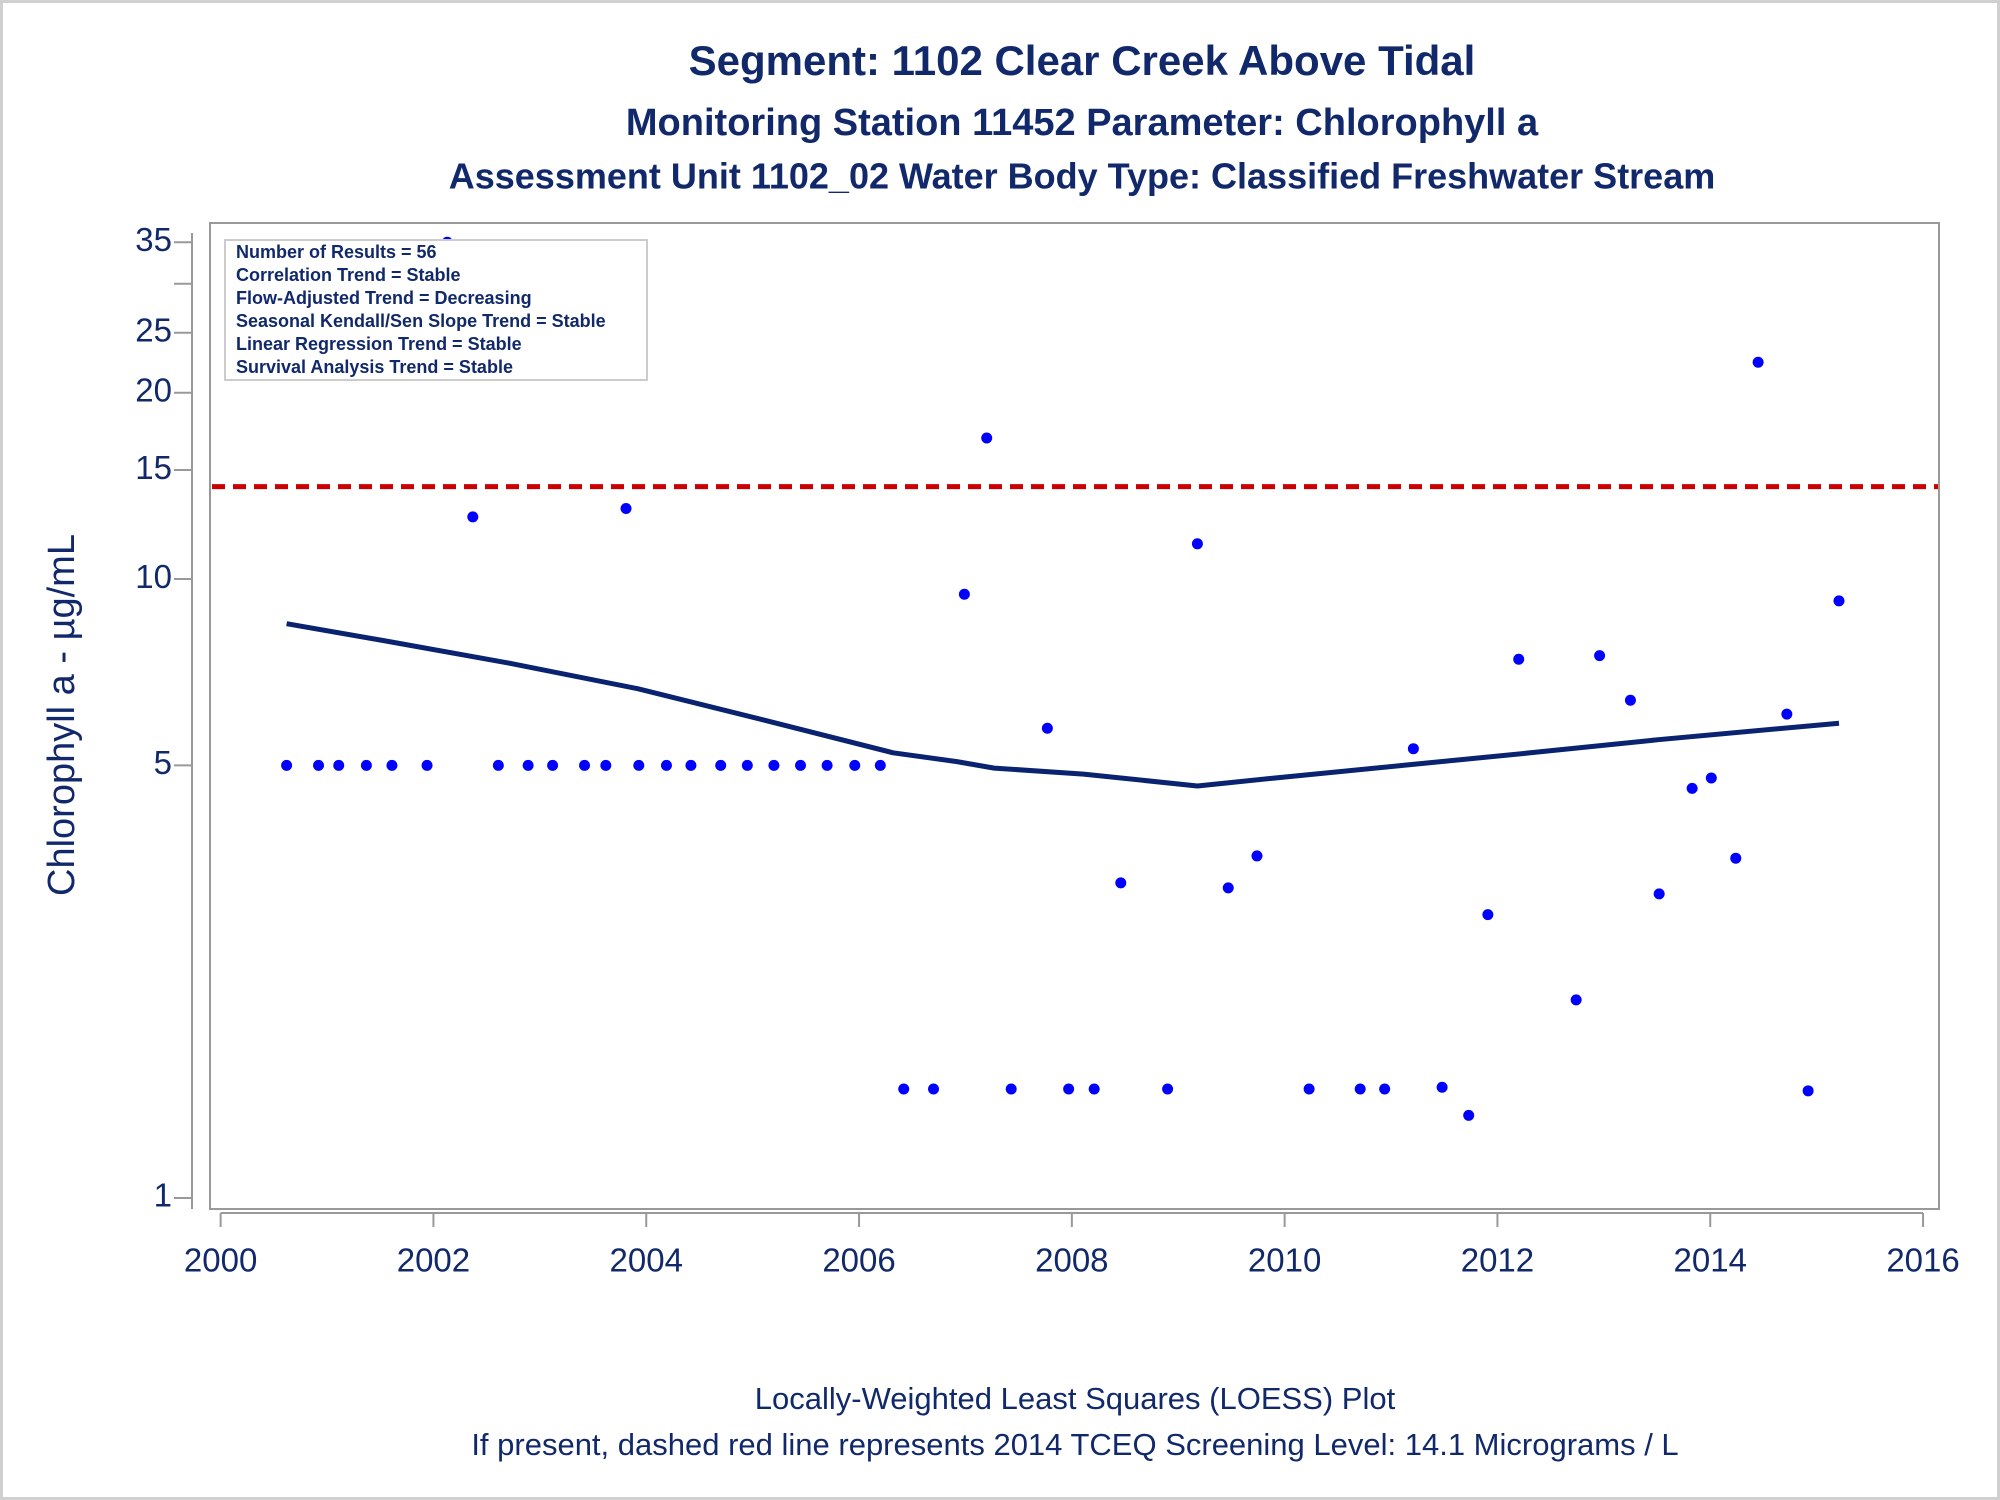 The image size is (2000, 1500). I want to click on y-tick-label: 15, so click(153, 467).